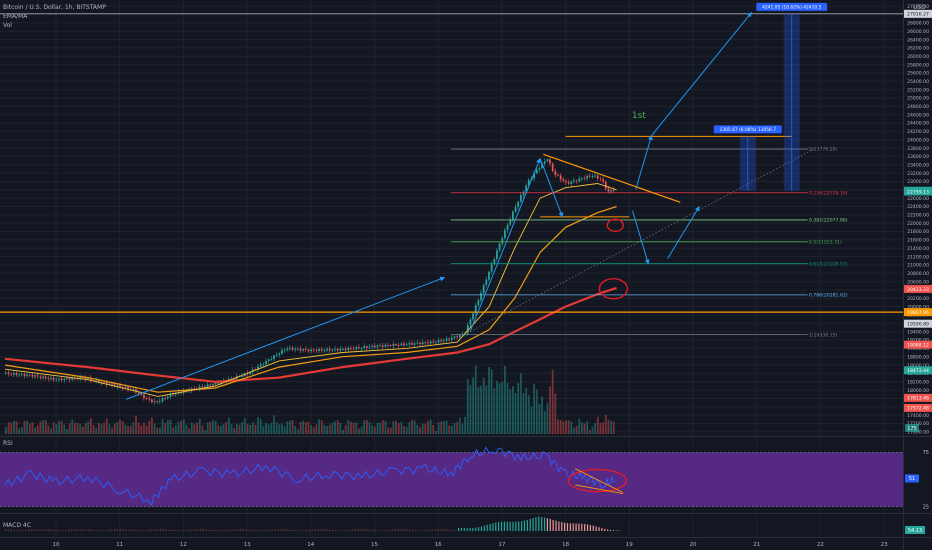 The image size is (932, 550). I want to click on x-tick-label: 17, so click(501, 545).